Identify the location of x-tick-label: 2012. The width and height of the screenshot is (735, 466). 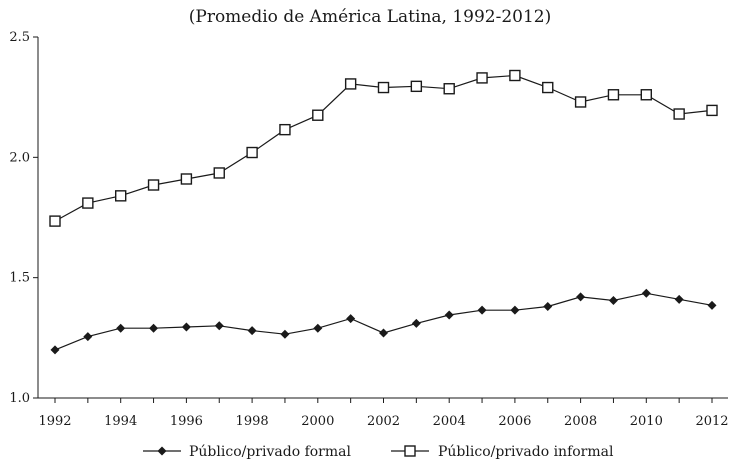
(711, 421).